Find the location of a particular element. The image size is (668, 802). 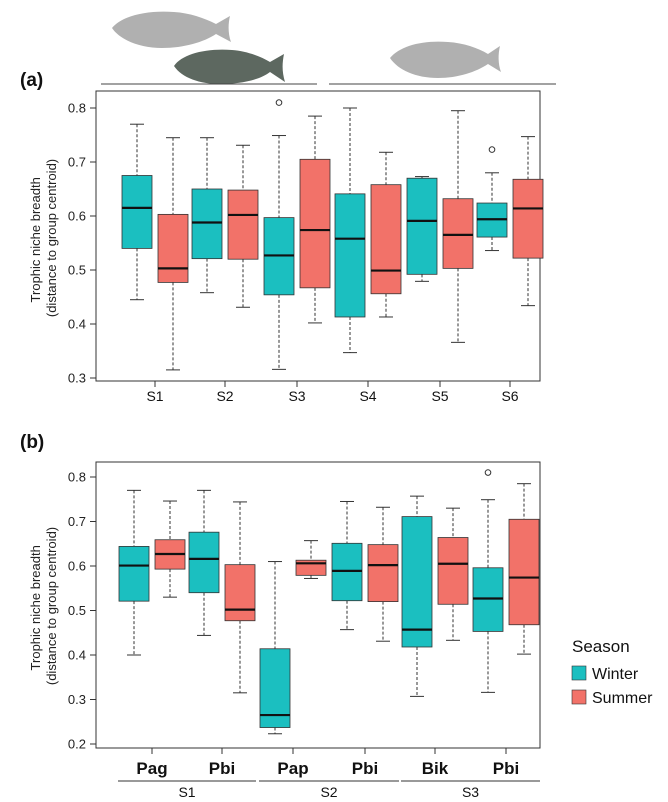

box-pag-winter is located at coordinates (134, 574).